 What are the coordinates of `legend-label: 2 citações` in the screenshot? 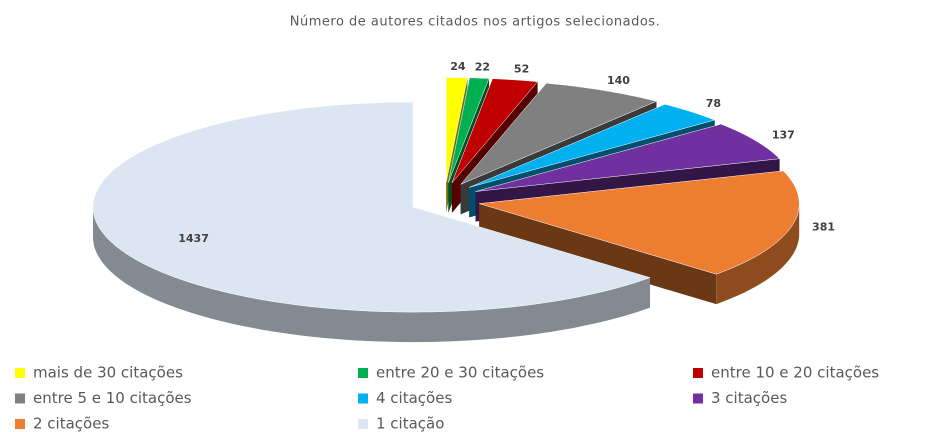 It's located at (71, 423).